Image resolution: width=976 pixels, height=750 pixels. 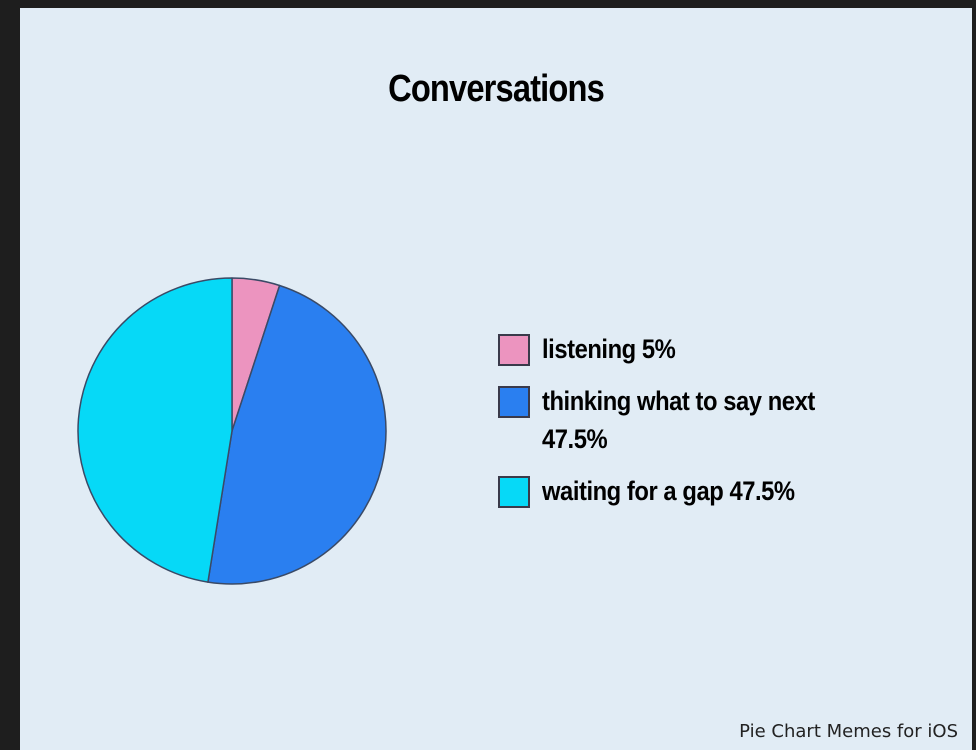 I want to click on legend-item-thinking: thinking what to say next 47.5%, so click(x=698, y=420).